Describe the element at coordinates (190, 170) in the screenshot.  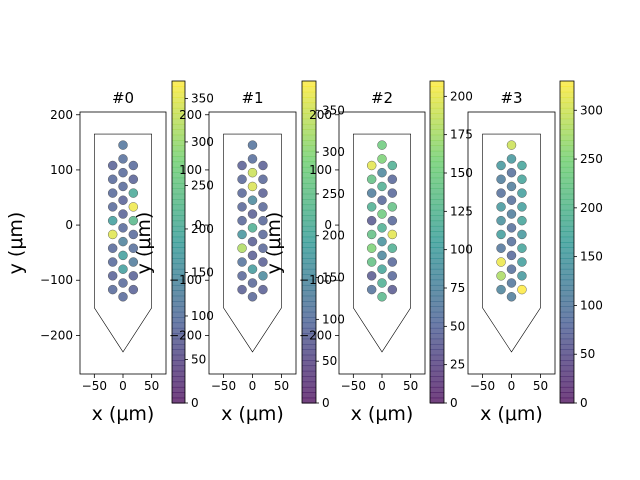
I see `y-tick-label: 100` at that location.